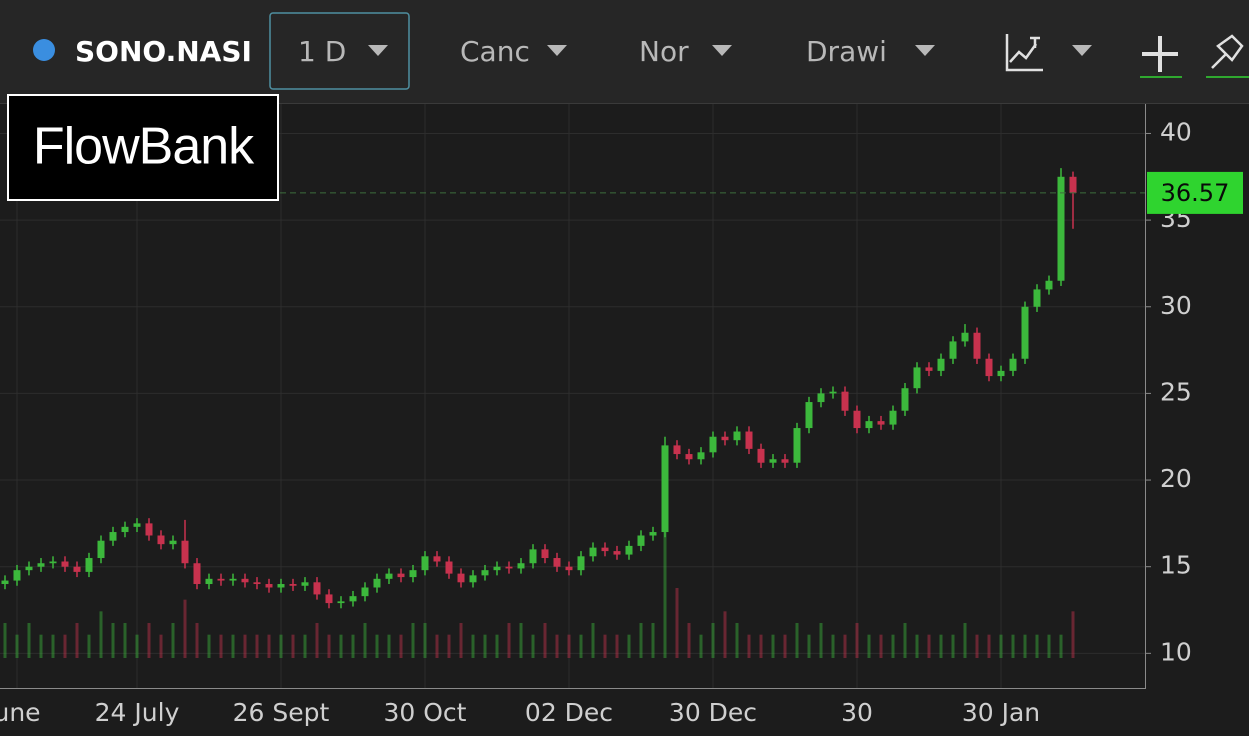 This screenshot has height=736, width=1249. Describe the element at coordinates (1227, 51) in the screenshot. I see `hammer-icon` at that location.